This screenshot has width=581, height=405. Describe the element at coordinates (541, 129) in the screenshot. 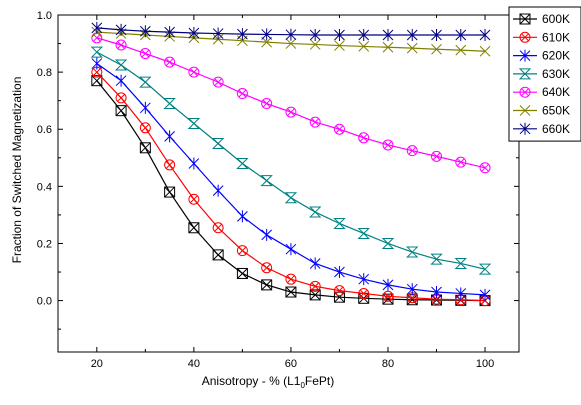

I see `legend-entry-660K: 660K` at that location.